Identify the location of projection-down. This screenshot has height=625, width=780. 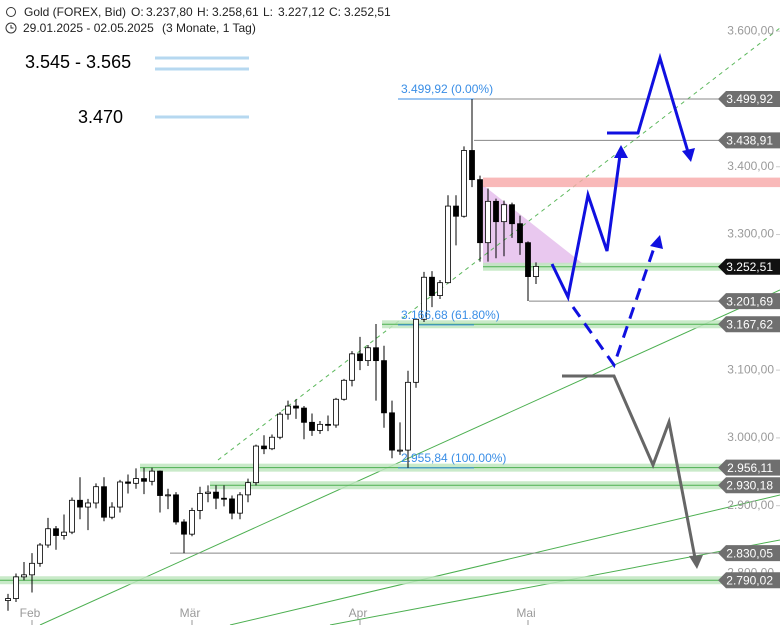
(629, 466).